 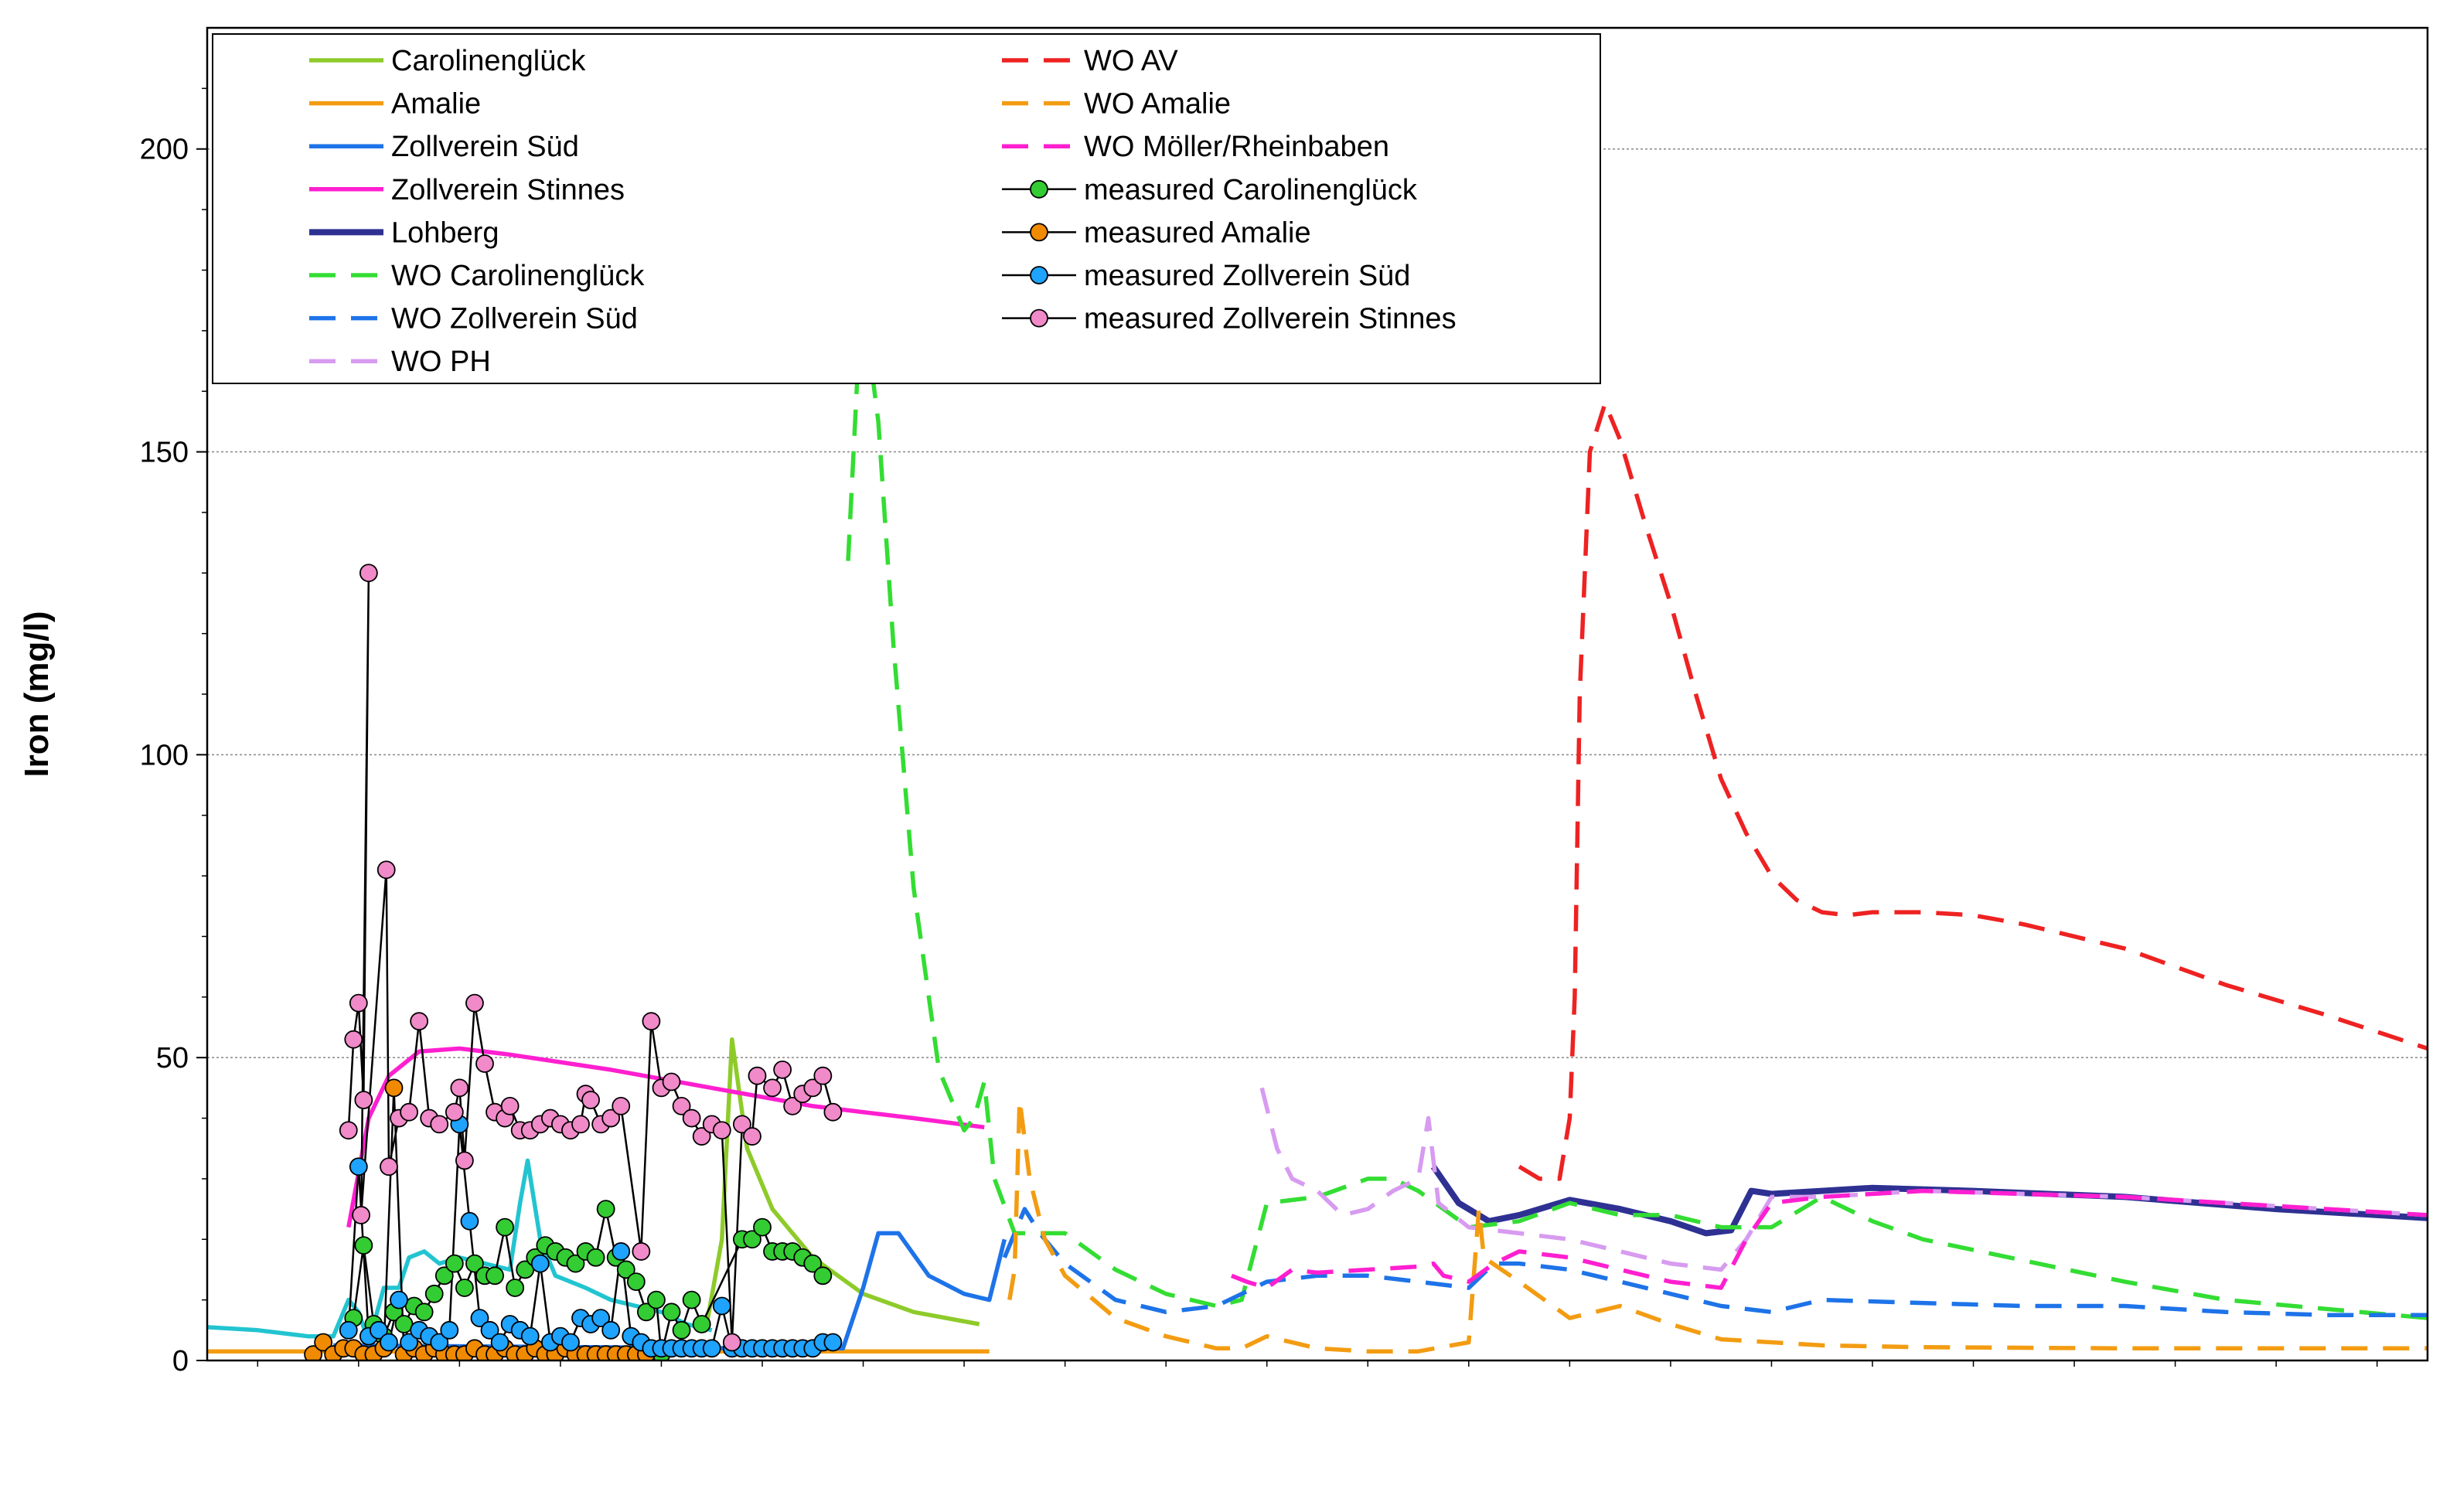 I want to click on legend-label: WO Amalie, so click(x=1157, y=105).